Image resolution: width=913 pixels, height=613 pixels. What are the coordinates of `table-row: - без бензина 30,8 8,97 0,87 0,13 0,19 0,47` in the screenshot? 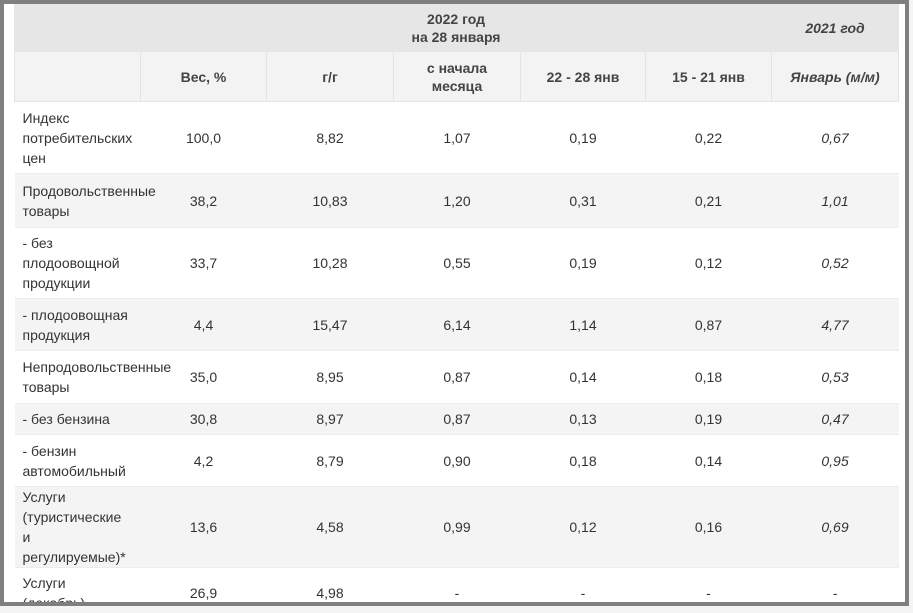 It's located at (456, 419).